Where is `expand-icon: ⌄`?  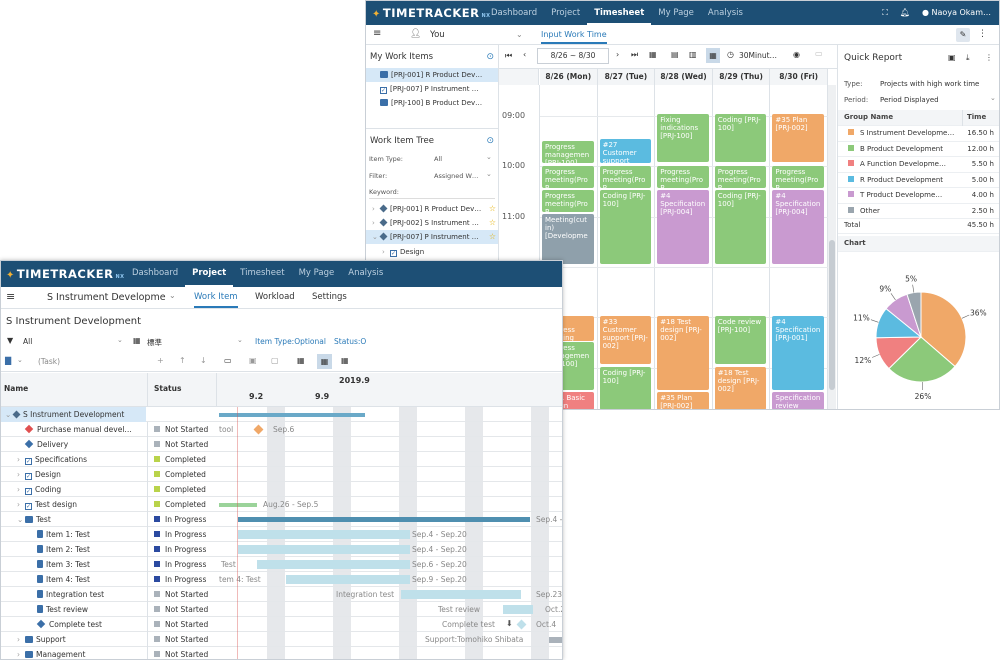
expand-icon: ⌄ is located at coordinates (375, 237).